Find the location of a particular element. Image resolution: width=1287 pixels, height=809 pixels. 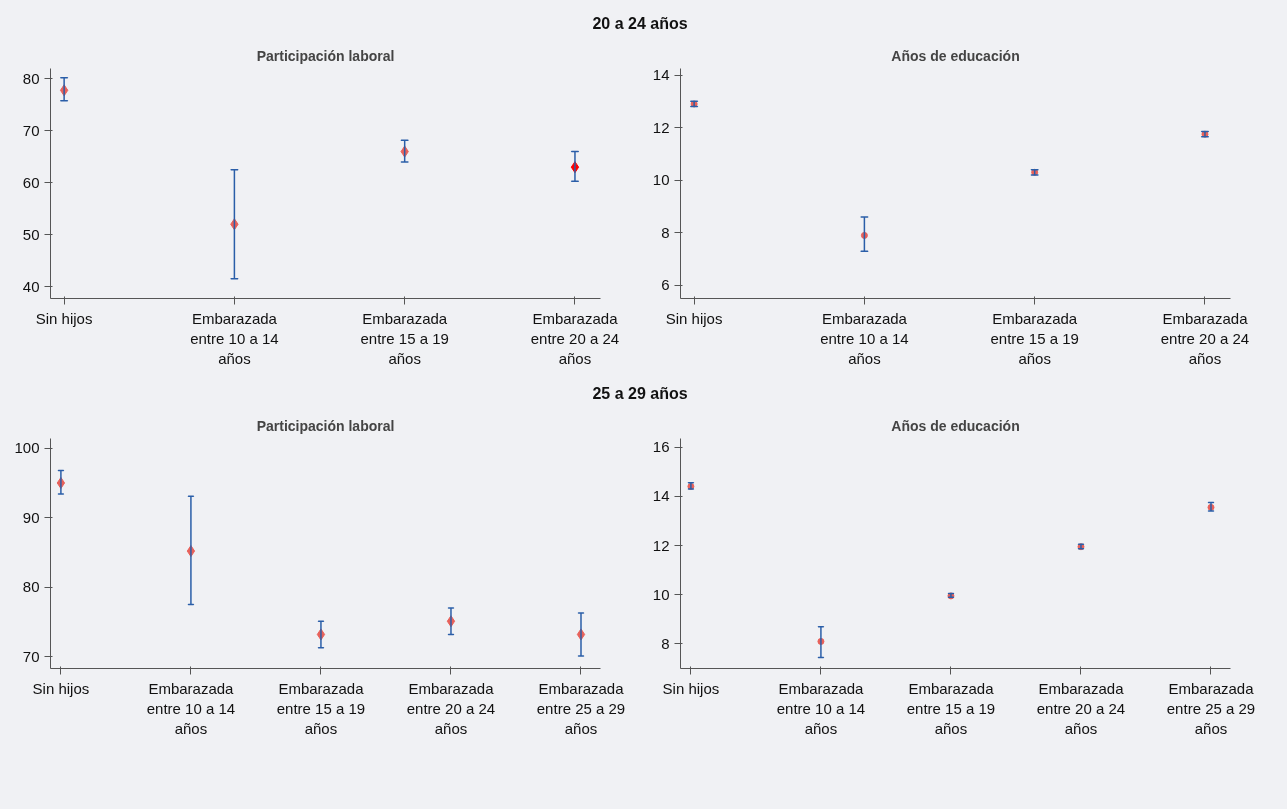

text: 25 a 29 años is located at coordinates (640, 394).